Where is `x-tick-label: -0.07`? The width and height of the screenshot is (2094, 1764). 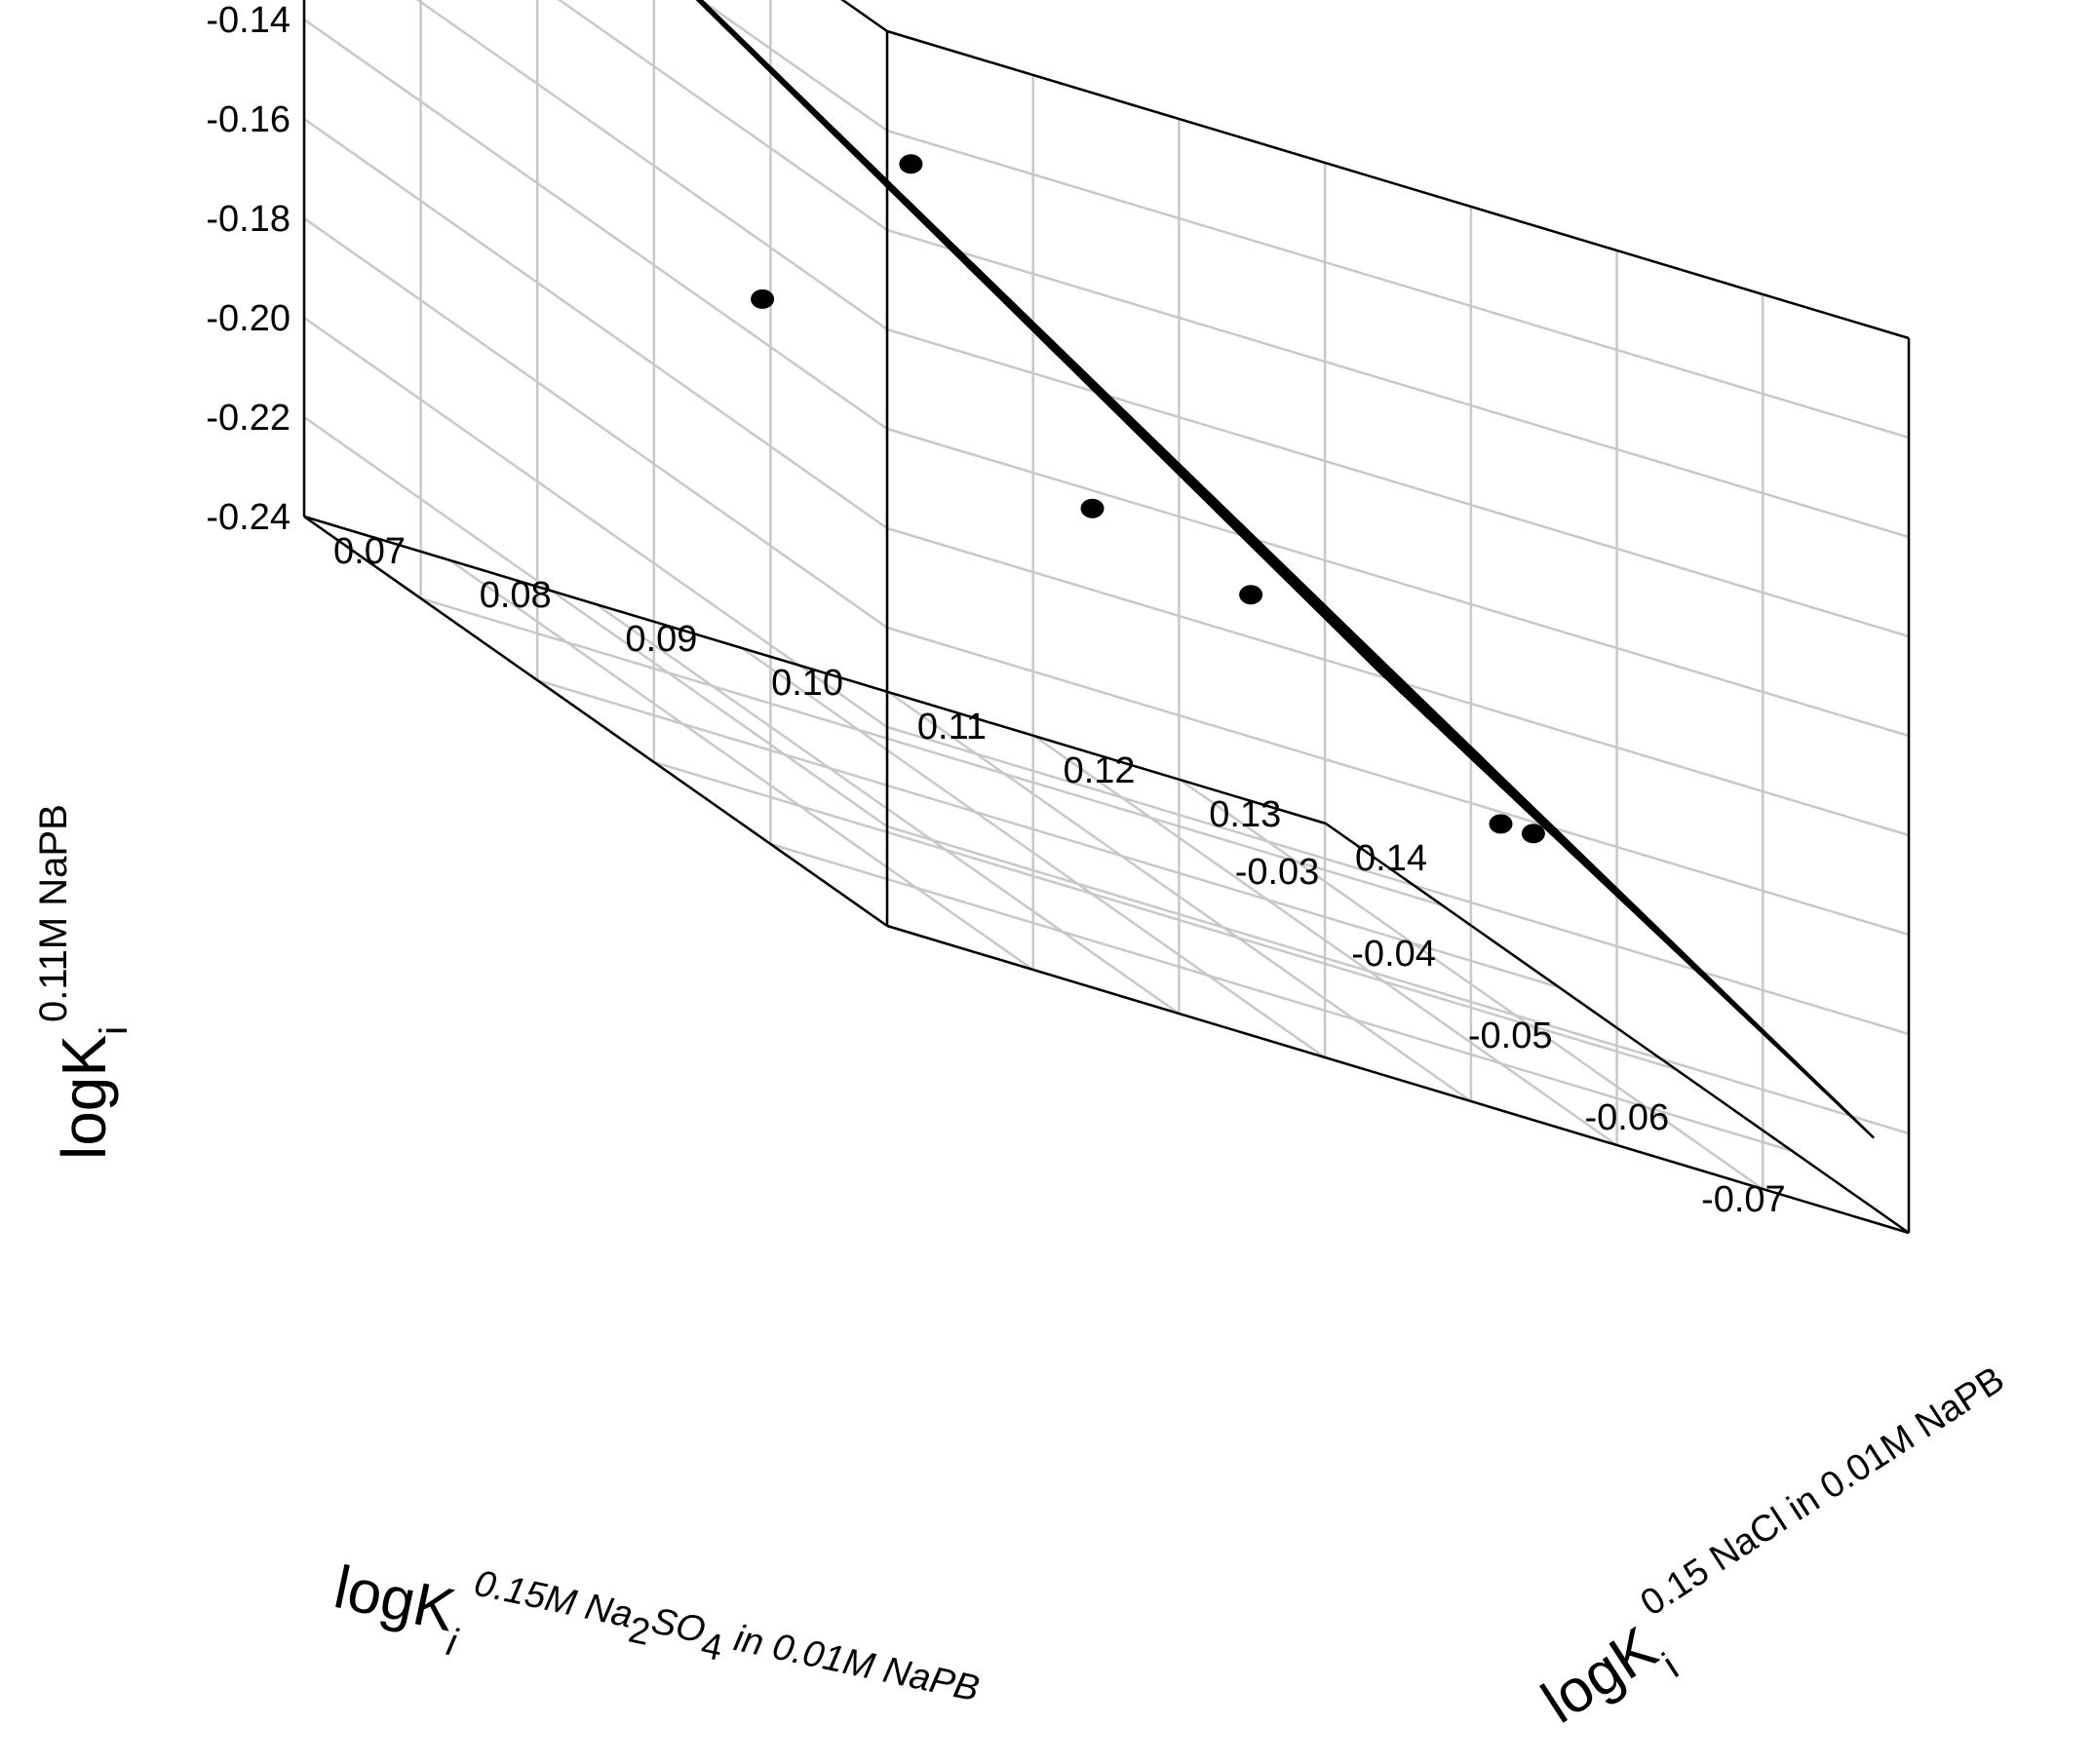
x-tick-label: -0.07 is located at coordinates (1743, 1199).